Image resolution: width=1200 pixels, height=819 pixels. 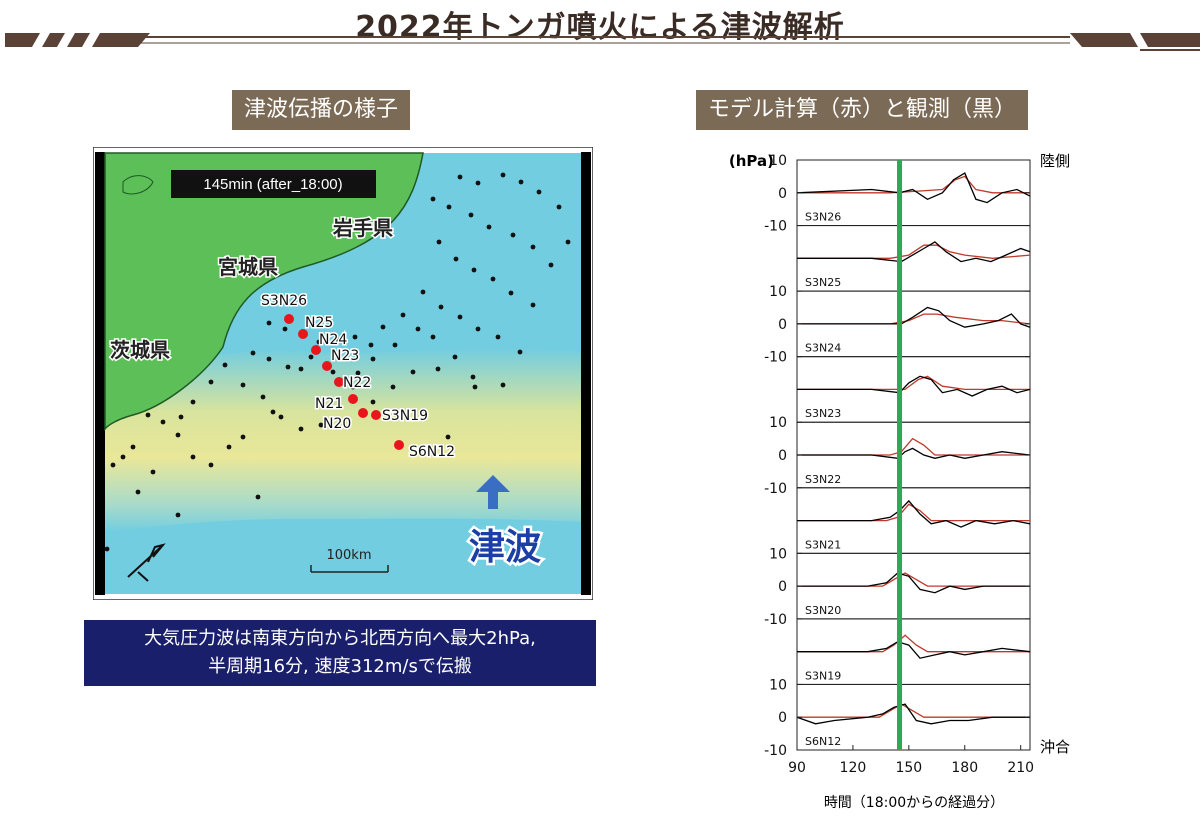 I want to click on y-tick-label: 10, so click(x=778, y=554).